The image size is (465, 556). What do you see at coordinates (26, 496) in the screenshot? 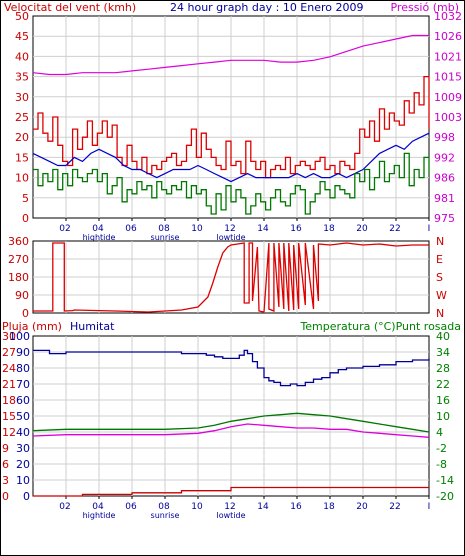
I see `humidity-y-tick-label: 0` at bounding box center [26, 496].